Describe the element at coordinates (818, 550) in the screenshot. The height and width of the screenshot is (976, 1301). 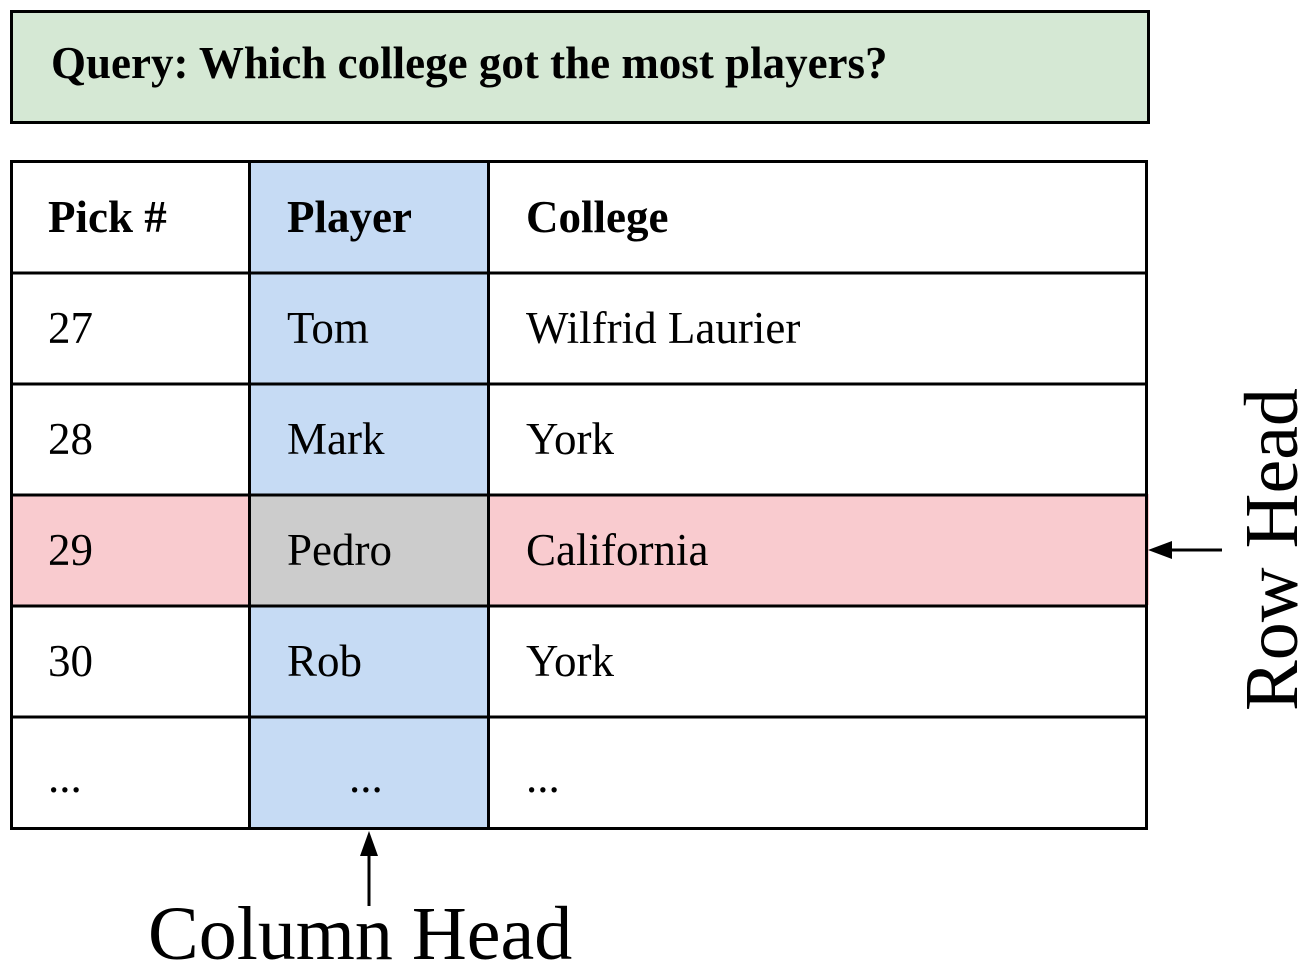
I see `cell-college-highlighted: California` at that location.